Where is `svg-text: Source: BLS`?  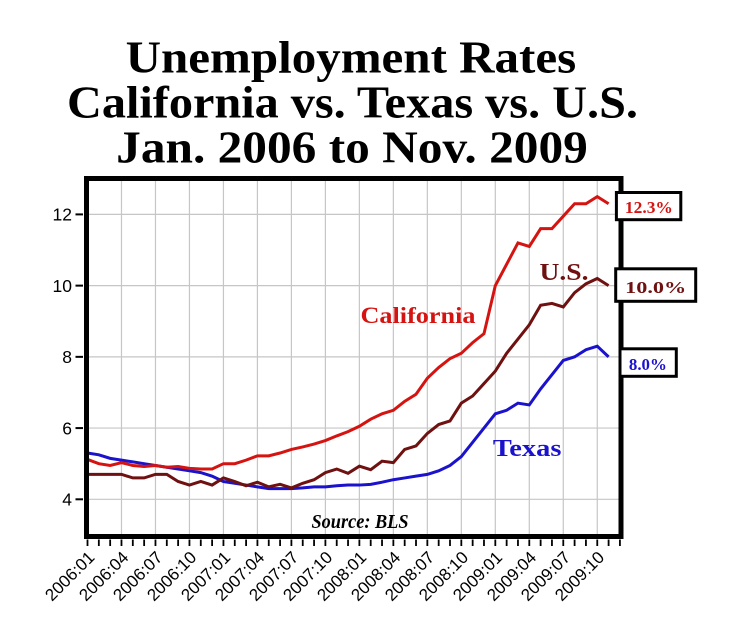 svg-text: Source: BLS is located at coordinates (360, 522).